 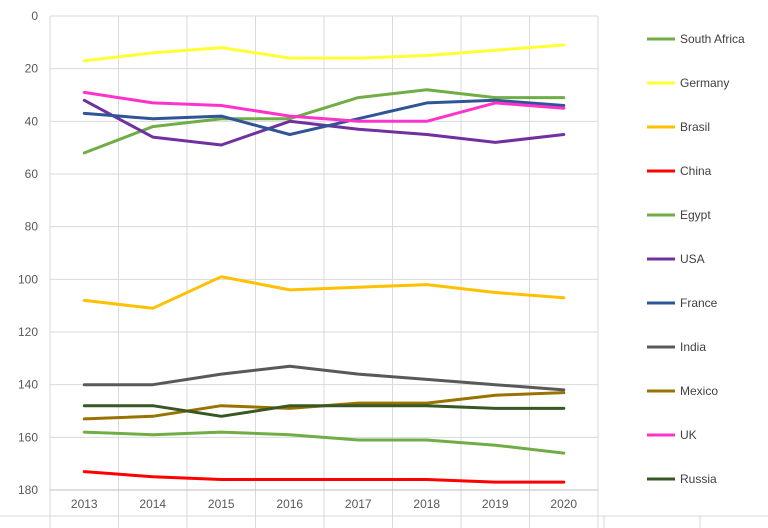 What do you see at coordinates (34, 16) in the screenshot?
I see `y-tick-label: 0` at bounding box center [34, 16].